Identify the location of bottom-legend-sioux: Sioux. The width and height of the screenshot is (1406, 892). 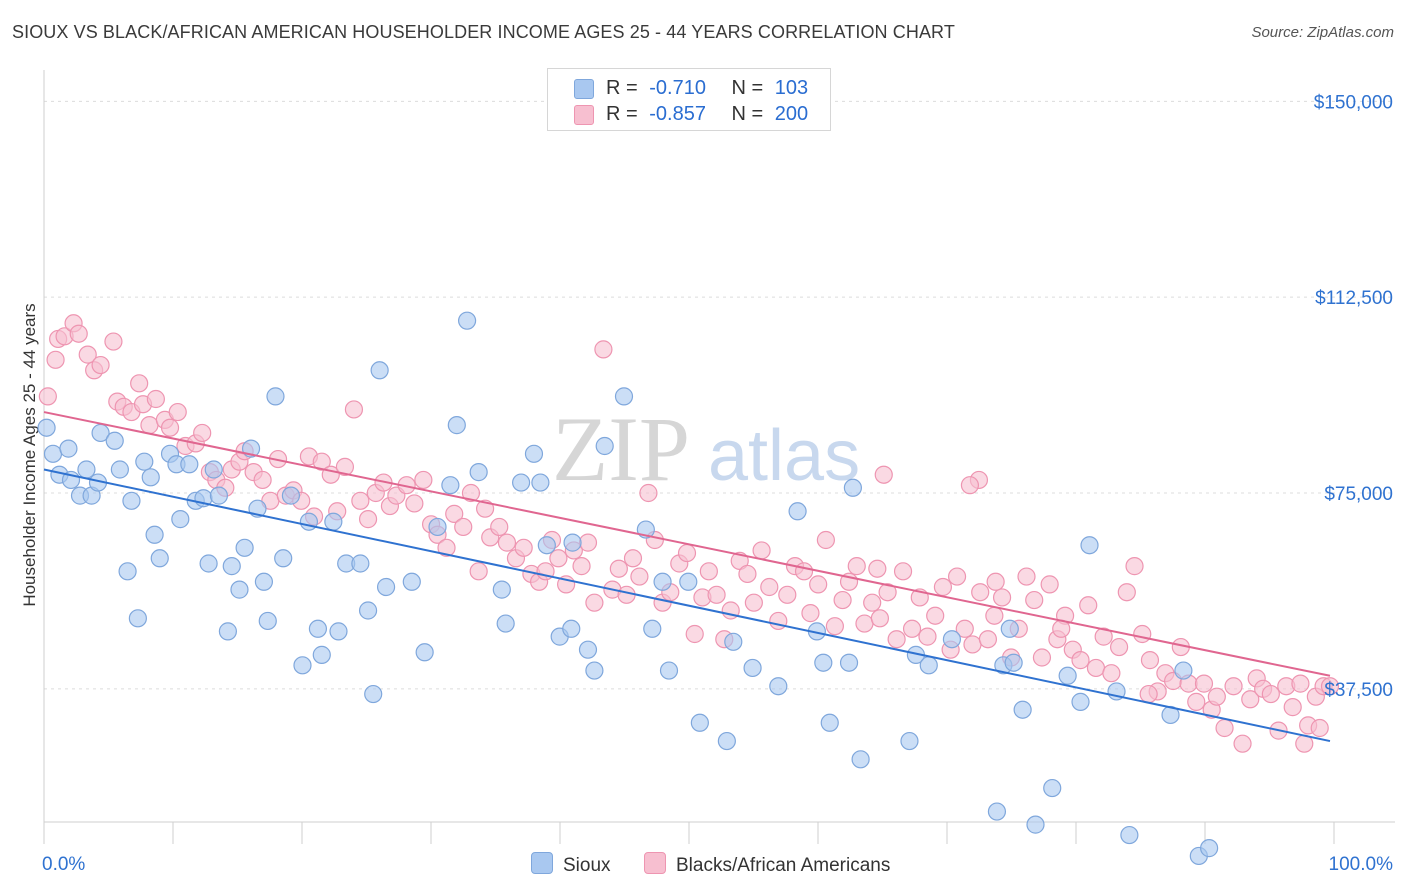
(571, 864).